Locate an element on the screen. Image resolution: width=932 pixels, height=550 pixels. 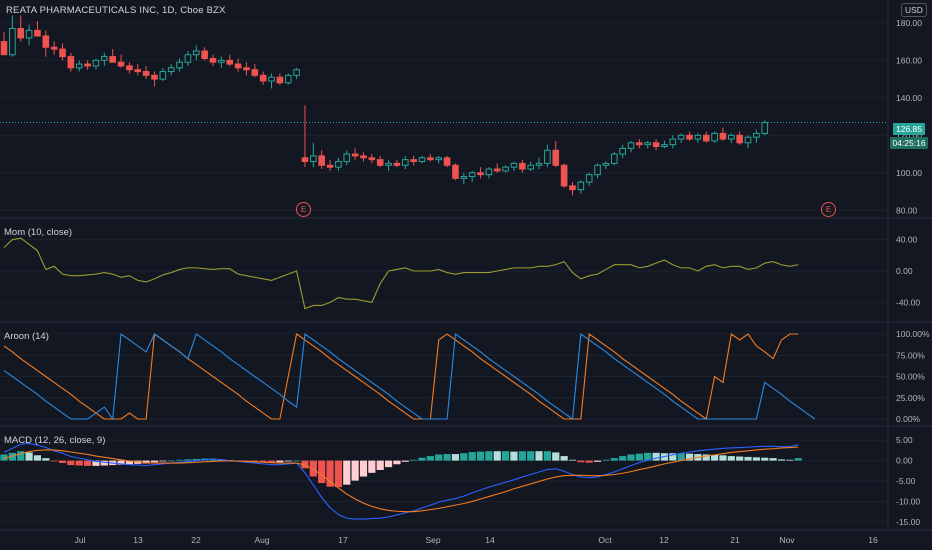
macd-line is located at coordinates (401, 481).